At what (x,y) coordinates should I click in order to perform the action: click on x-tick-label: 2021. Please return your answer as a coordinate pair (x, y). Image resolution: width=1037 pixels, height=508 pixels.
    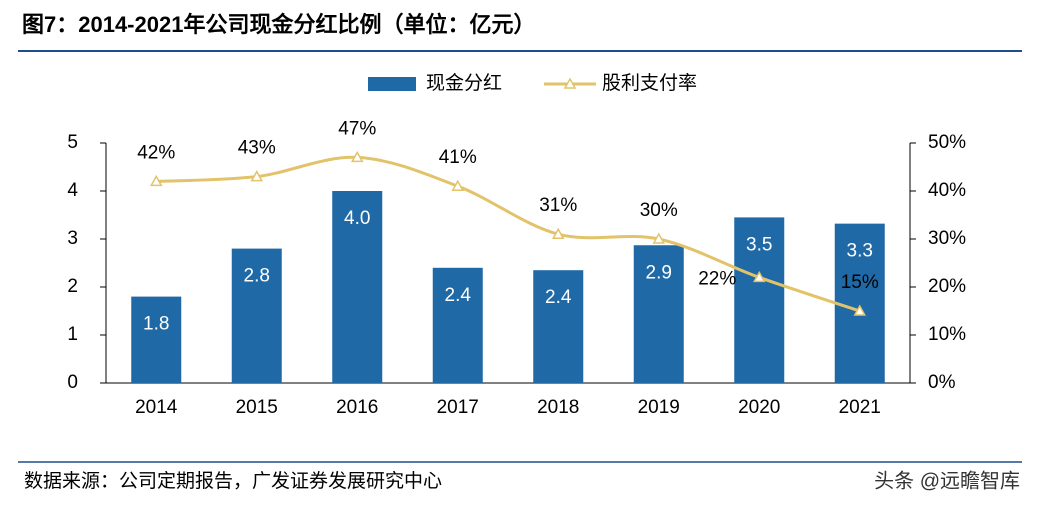
    Looking at the image, I should click on (860, 407).